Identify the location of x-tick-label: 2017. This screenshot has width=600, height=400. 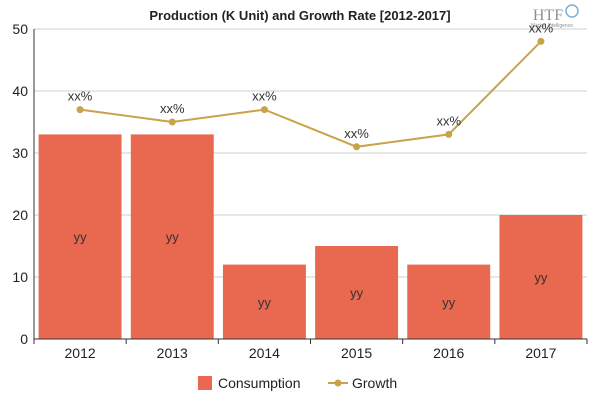
(540, 353).